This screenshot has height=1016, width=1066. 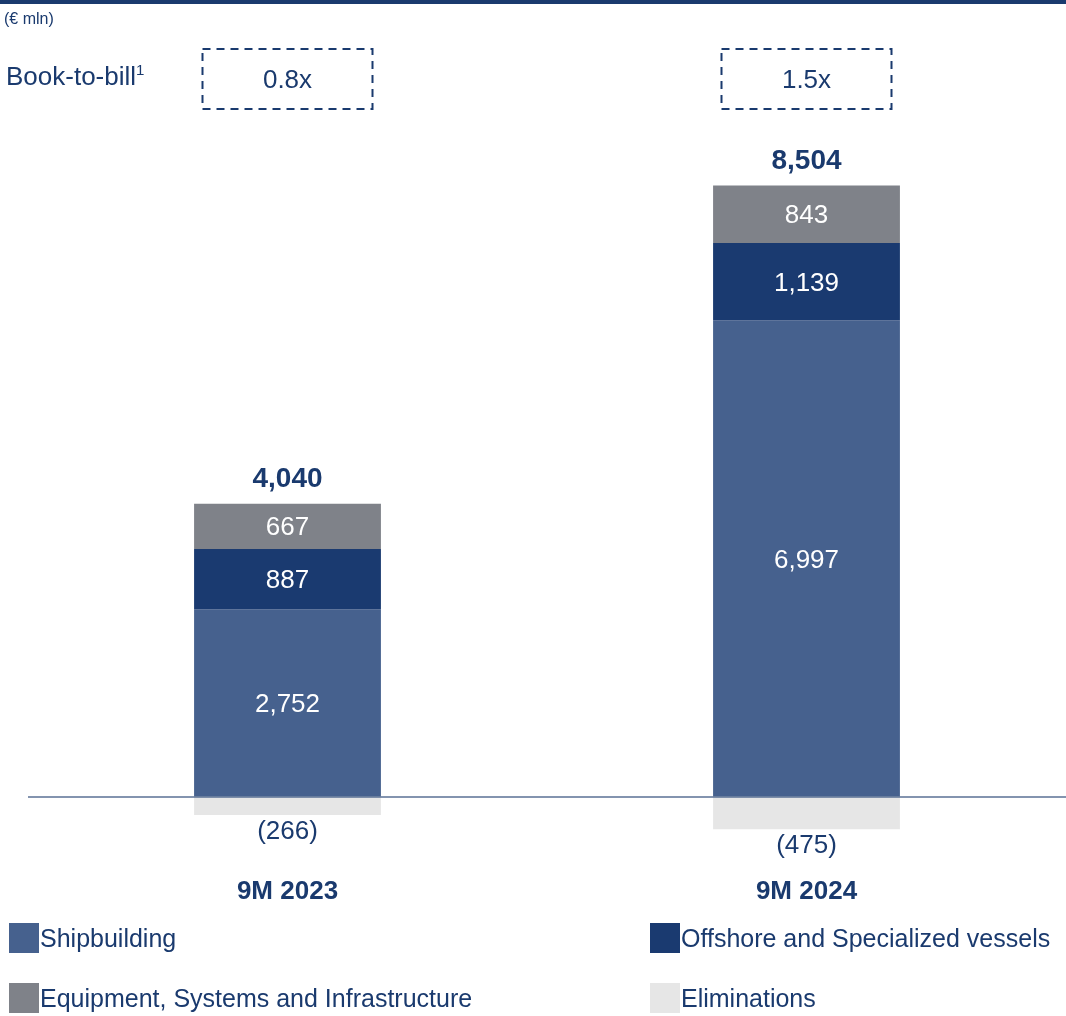 I want to click on data-label: 843, so click(x=806, y=214).